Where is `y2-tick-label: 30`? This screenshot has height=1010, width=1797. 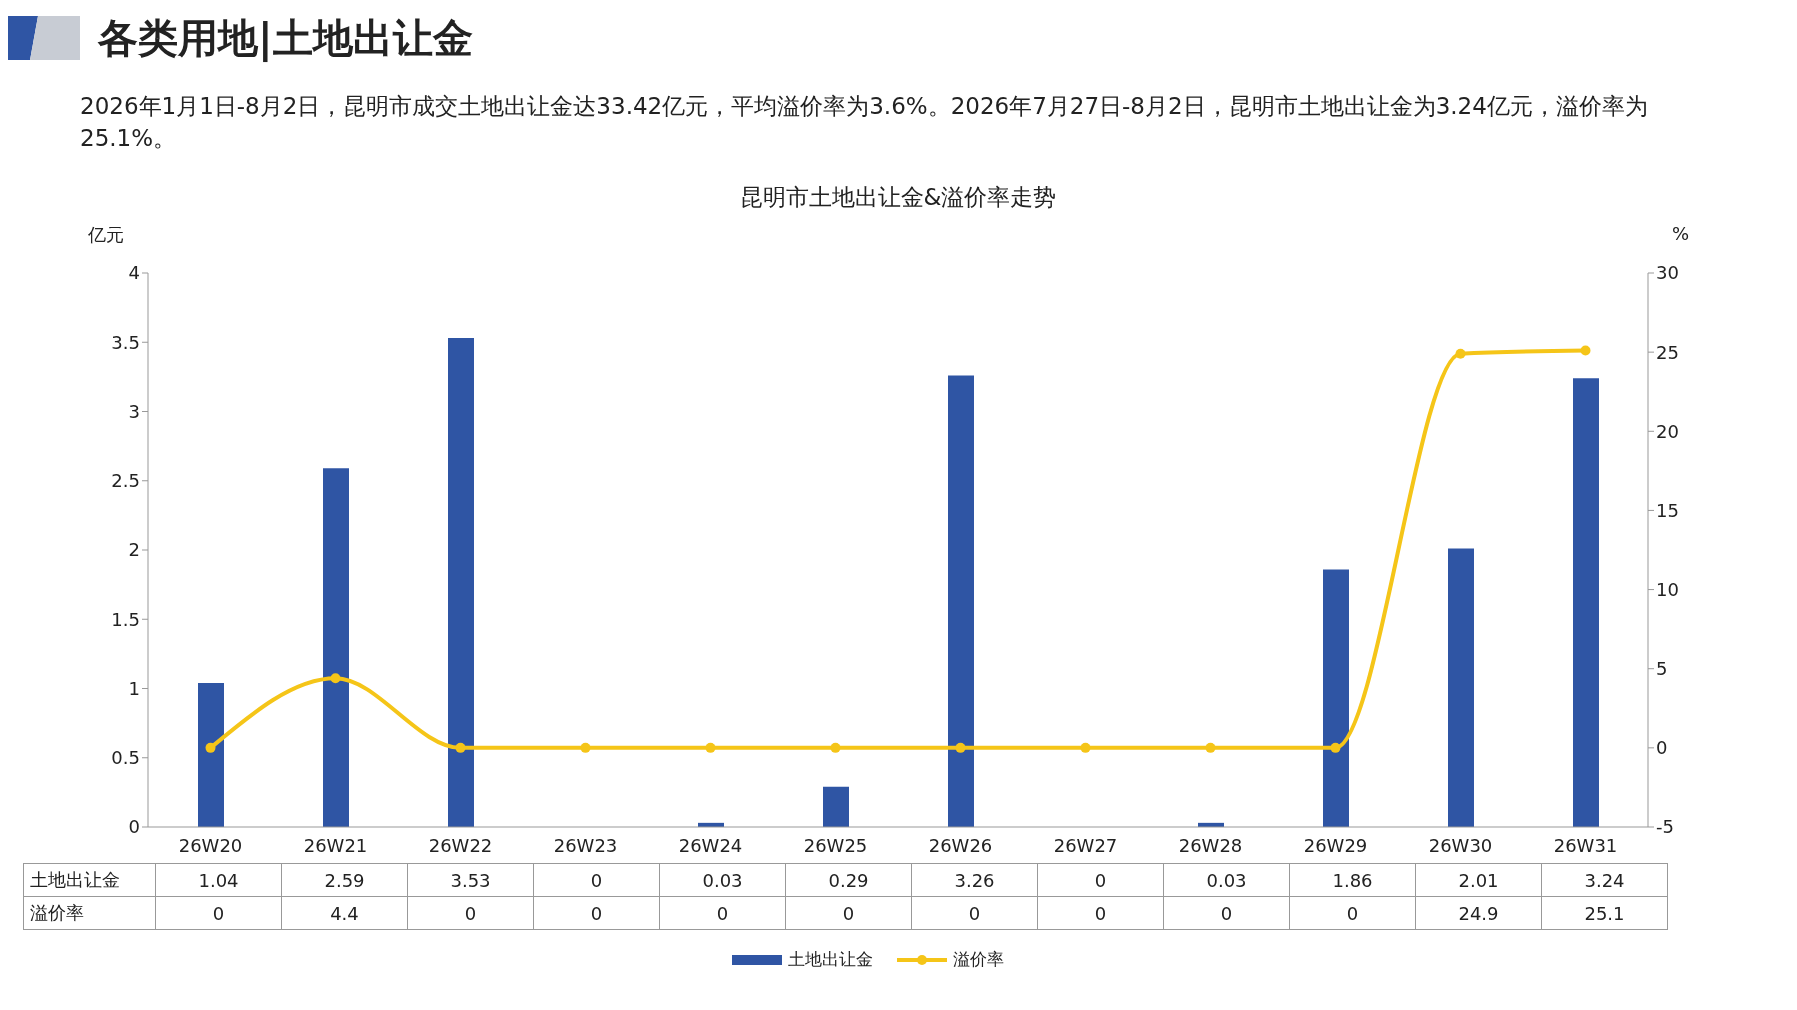 y2-tick-label: 30 is located at coordinates (1667, 273).